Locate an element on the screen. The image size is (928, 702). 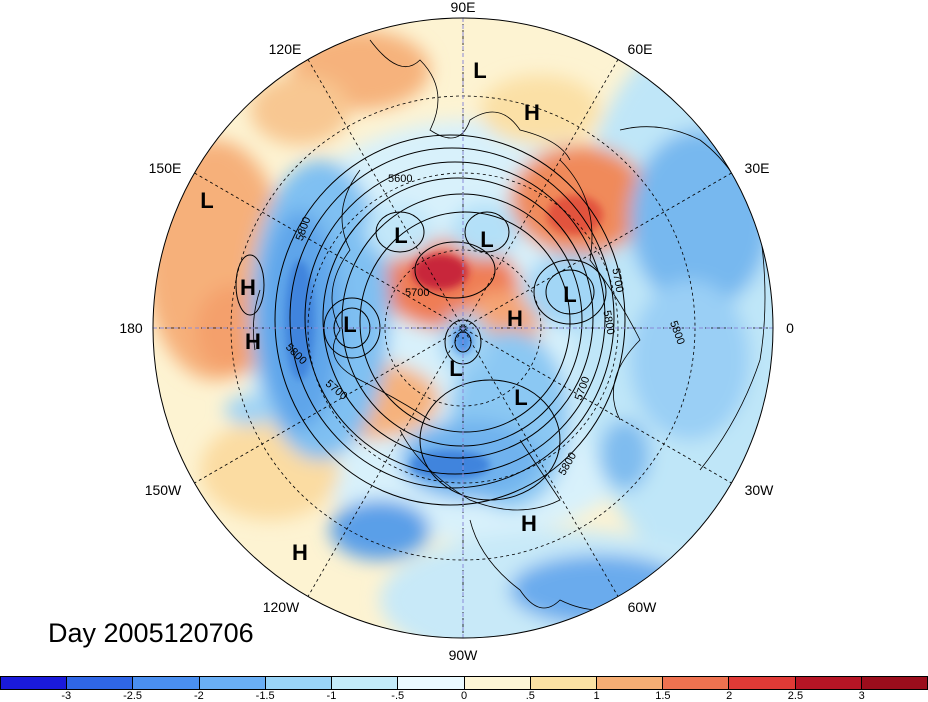
colorbar-tick-labels: -3 -2.5 -2 -1.5 -1 -.5 0 .5 1 1.5 2 2.5 3 is located at coordinates (464, 696).